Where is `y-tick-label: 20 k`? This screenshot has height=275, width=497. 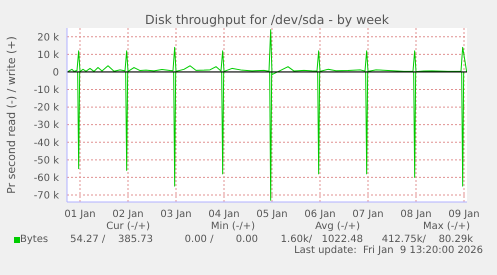
y-tick-label: 20 k is located at coordinates (48, 38).